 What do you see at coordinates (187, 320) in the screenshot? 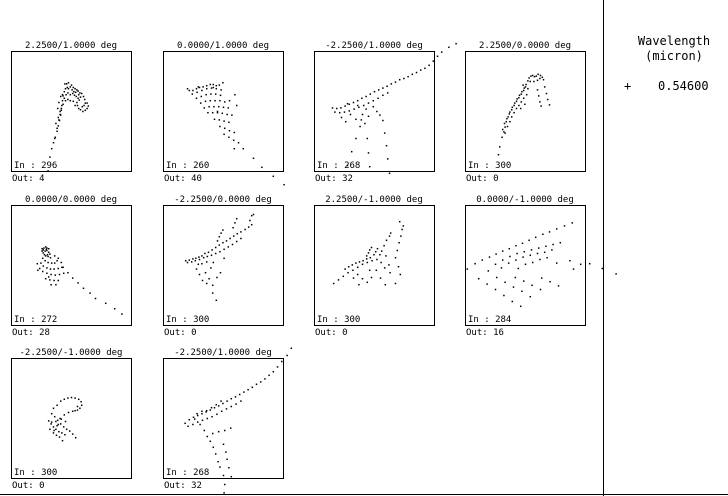
I see `panel-rays-in-label: In : 300` at bounding box center [187, 320].